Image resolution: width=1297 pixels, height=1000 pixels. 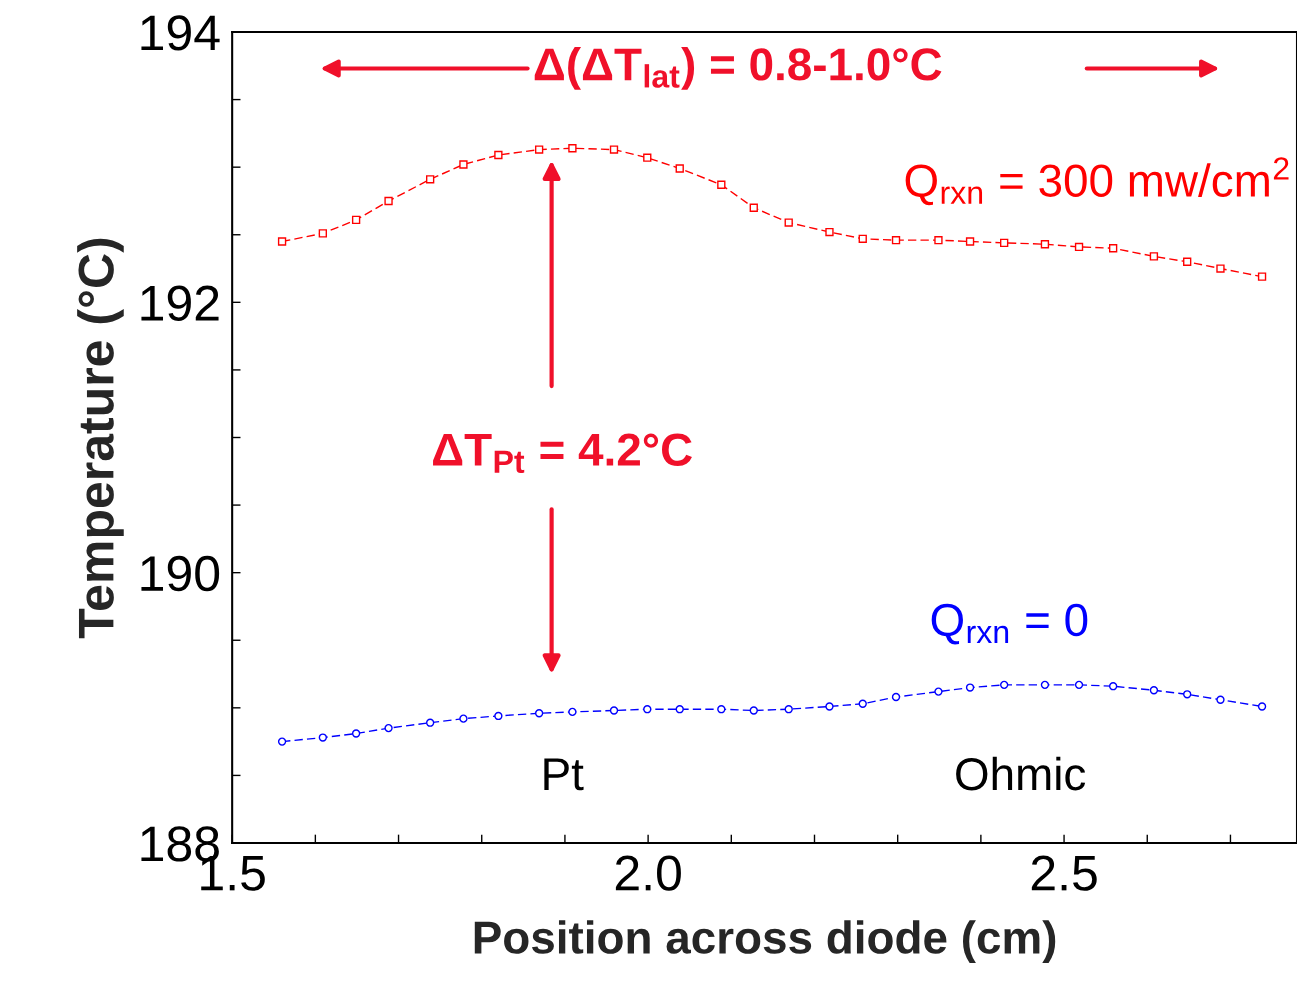 What do you see at coordinates (100, 438) in the screenshot?
I see `y-axis-title: Temperature (°C)` at bounding box center [100, 438].